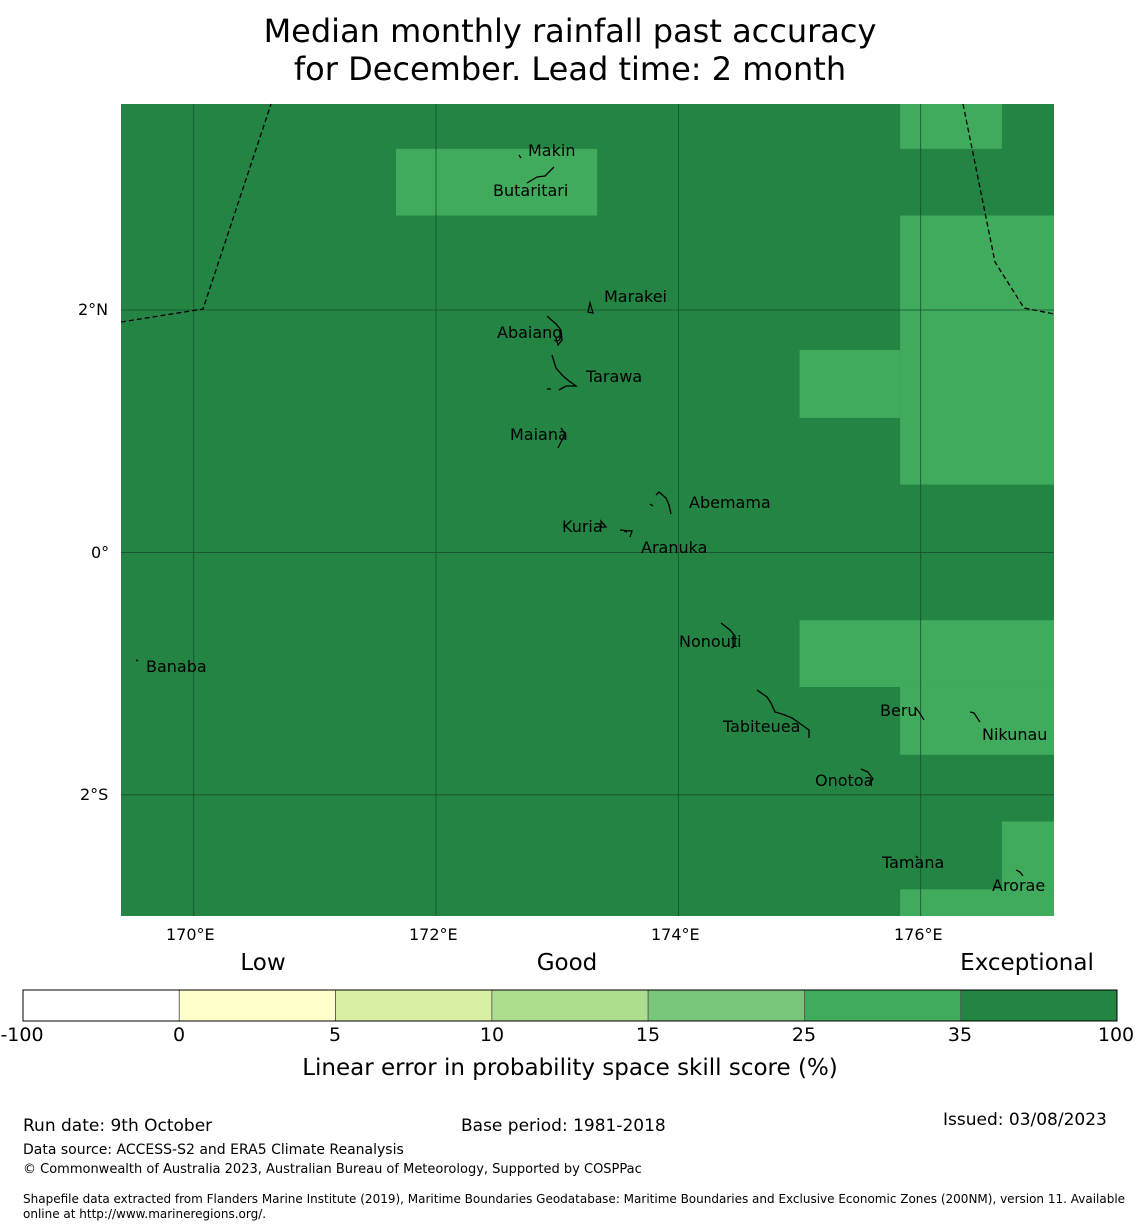  What do you see at coordinates (563, 1126) in the screenshot?
I see `base-period: Base period: 1981-2018` at bounding box center [563, 1126].